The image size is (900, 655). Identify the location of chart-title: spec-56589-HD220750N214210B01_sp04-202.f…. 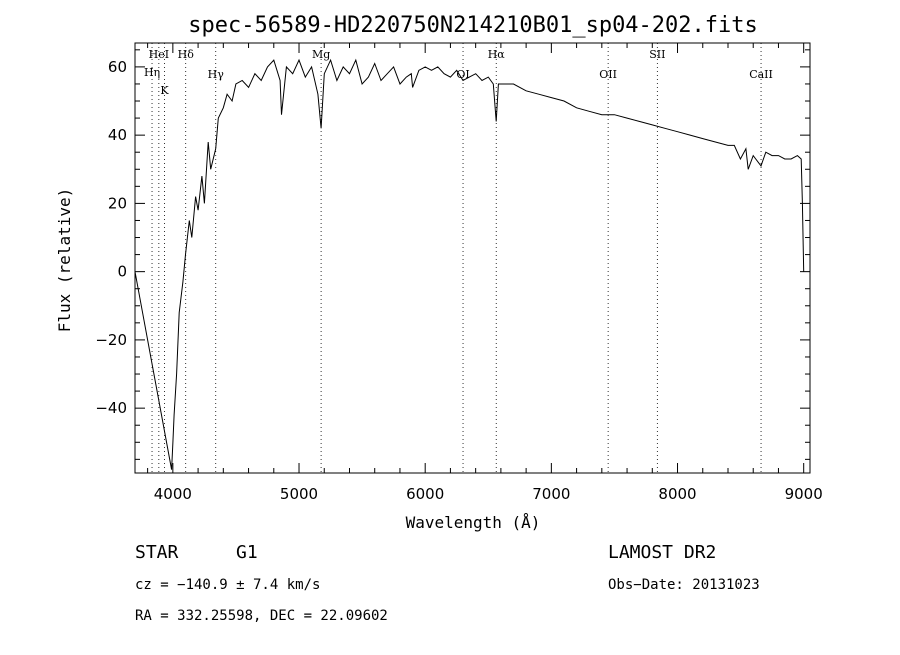
(473, 25).